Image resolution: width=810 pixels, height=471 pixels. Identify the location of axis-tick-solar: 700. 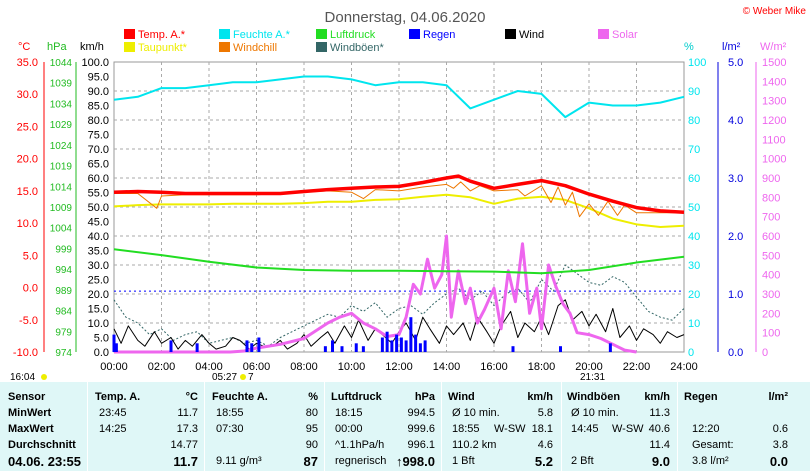
(771, 218).